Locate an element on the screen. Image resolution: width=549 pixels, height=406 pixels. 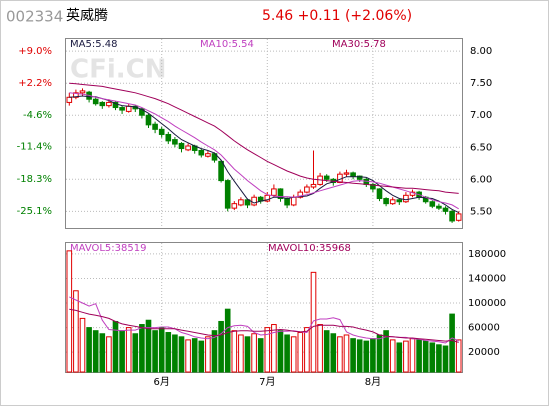
legend-entry: MA30:5.78 is located at coordinates (359, 44).